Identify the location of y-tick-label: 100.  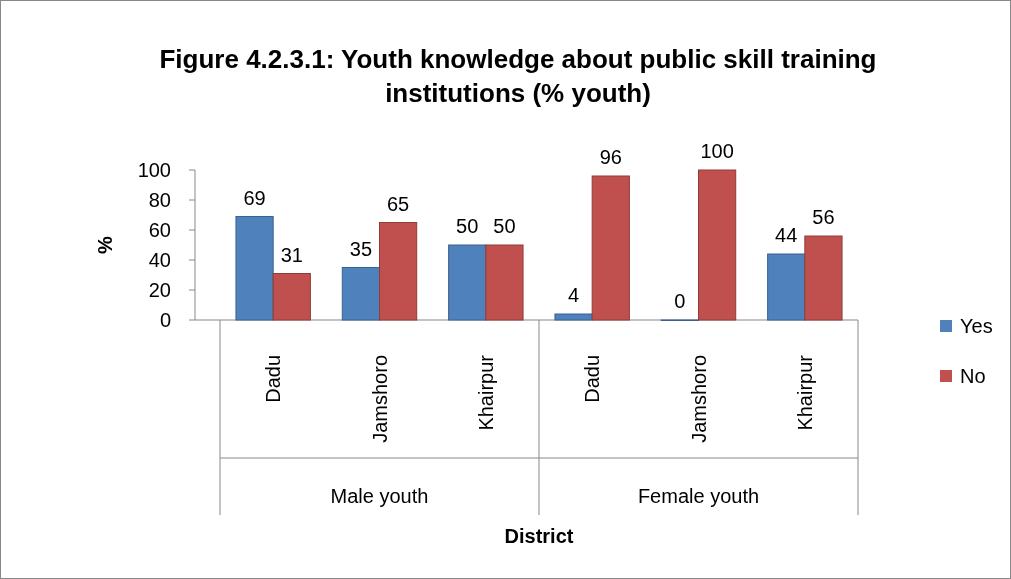
(154, 170).